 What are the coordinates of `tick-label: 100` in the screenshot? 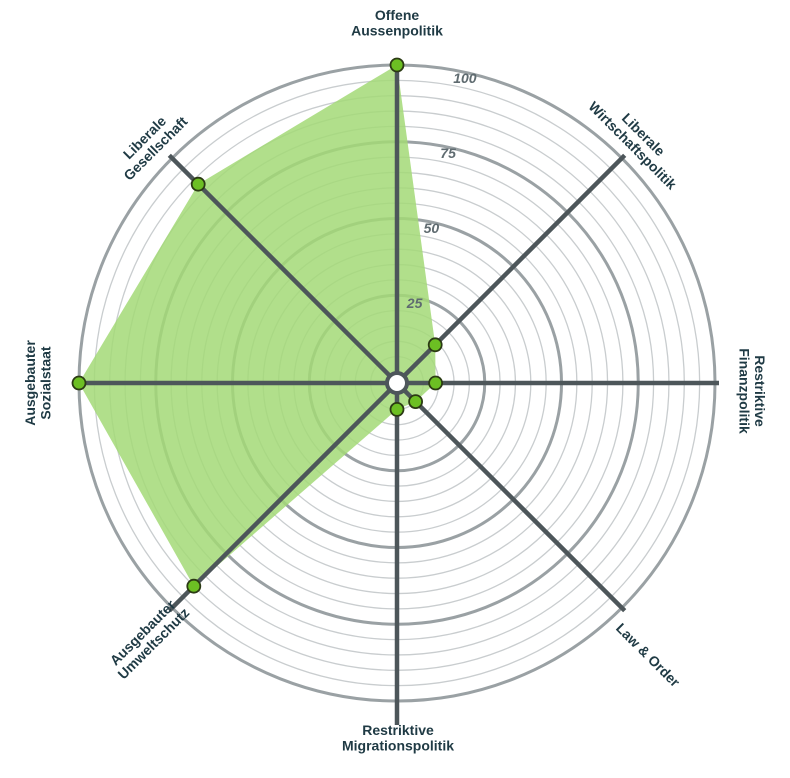 It's located at (465, 78).